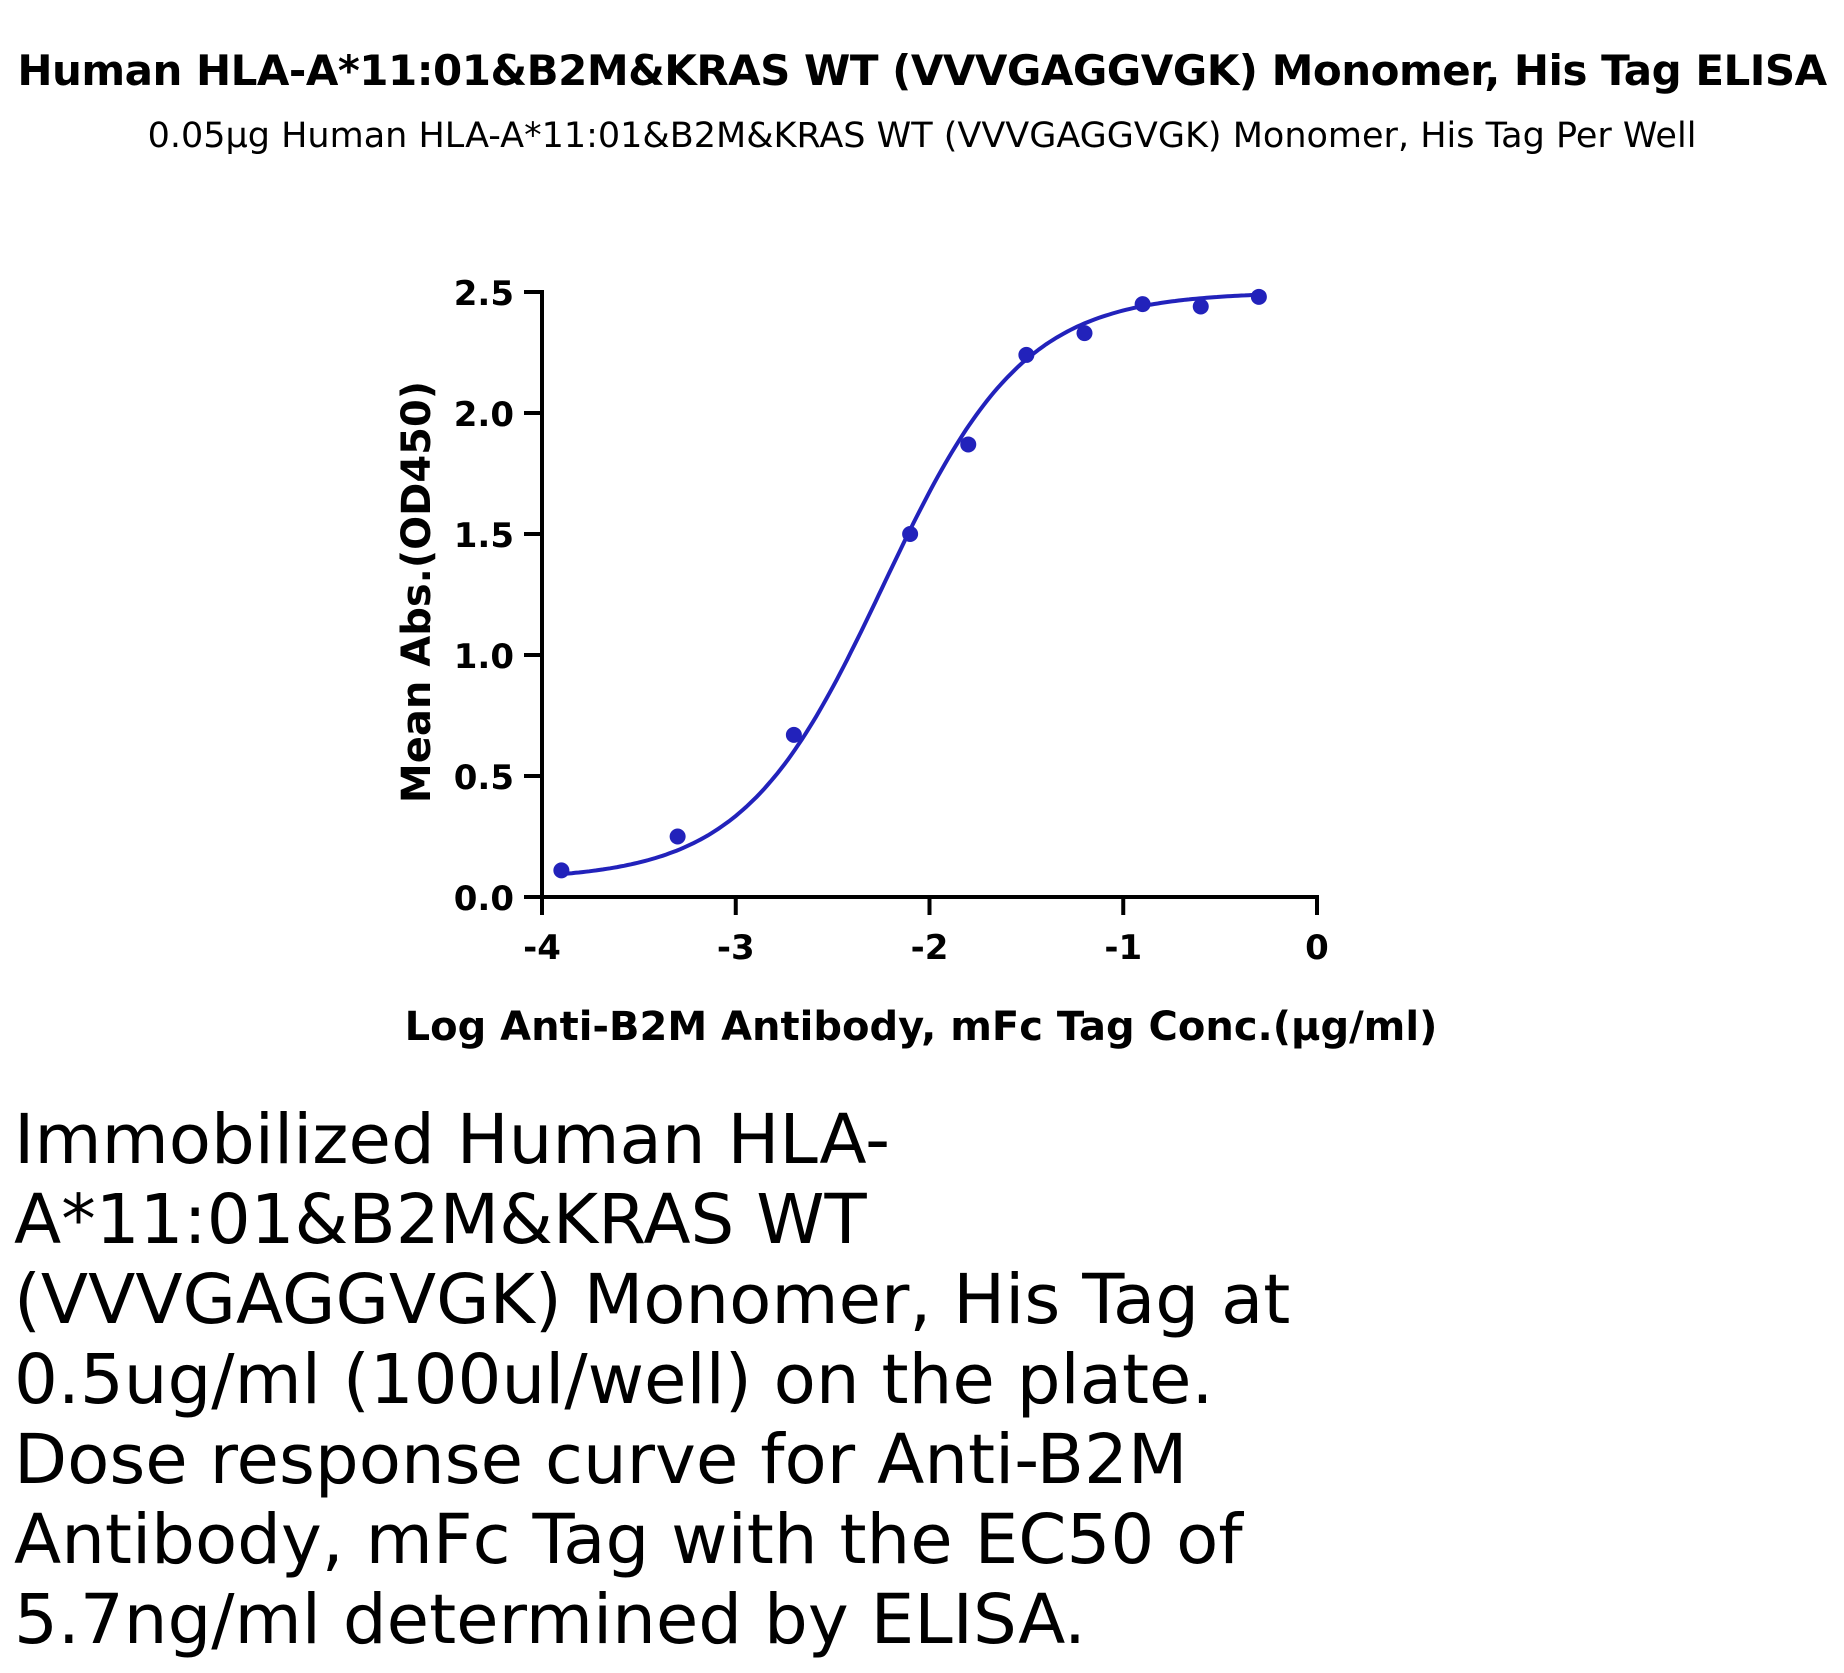 This screenshot has height=1673, width=1844. What do you see at coordinates (1317, 948) in the screenshot?
I see `x-tick-label: 0` at bounding box center [1317, 948].